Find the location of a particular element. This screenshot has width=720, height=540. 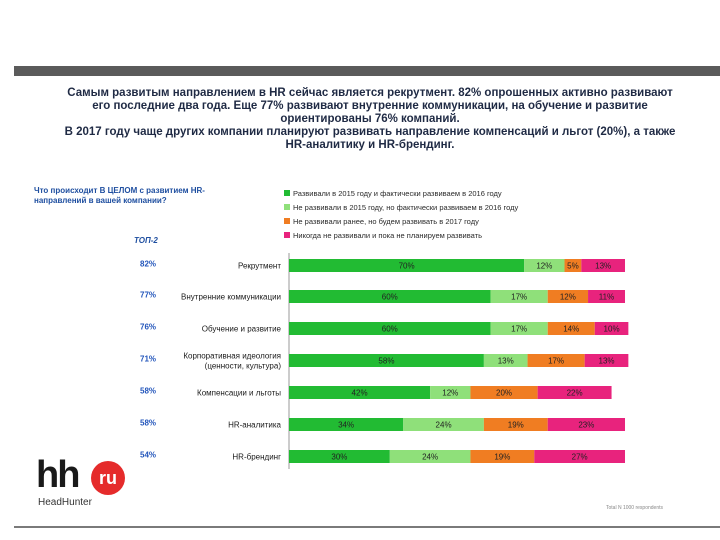

bar-segment-label: 10% is located at coordinates (612, 329).